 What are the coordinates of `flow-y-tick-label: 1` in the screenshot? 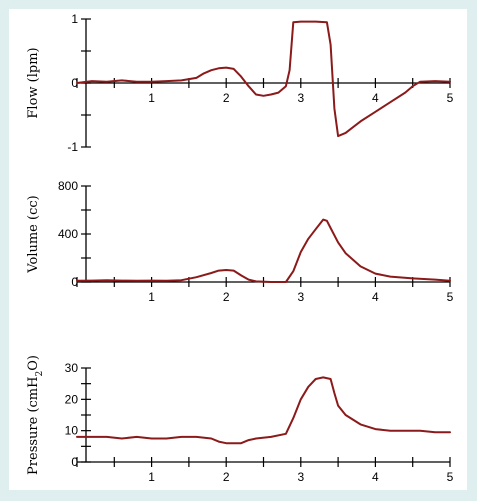 It's located at (74, 19).